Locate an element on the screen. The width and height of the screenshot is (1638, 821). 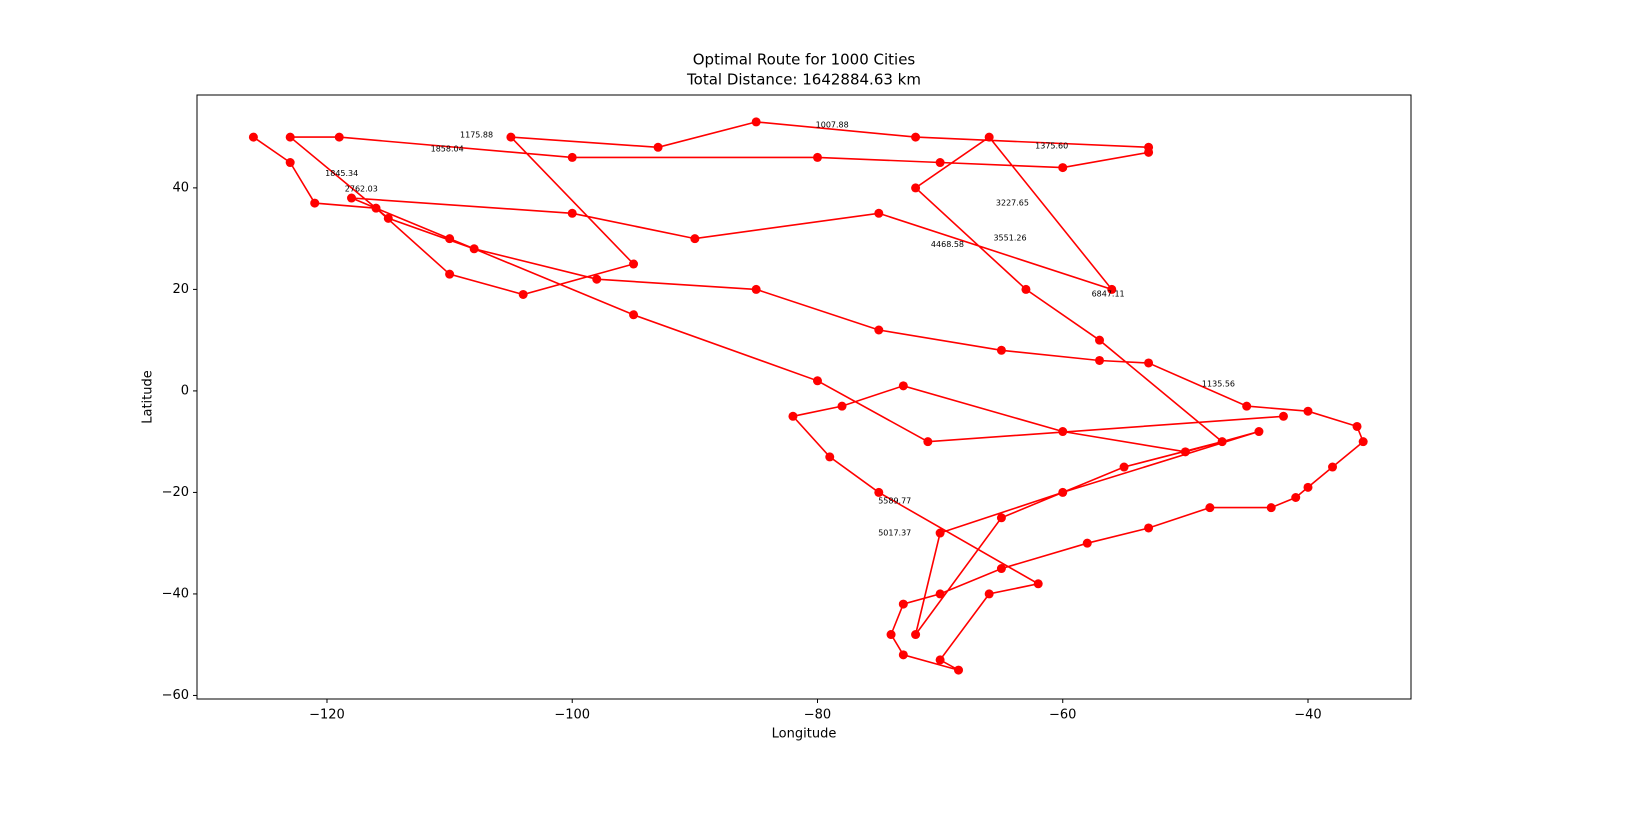
distance-label: 3551.26 is located at coordinates (1009, 238).